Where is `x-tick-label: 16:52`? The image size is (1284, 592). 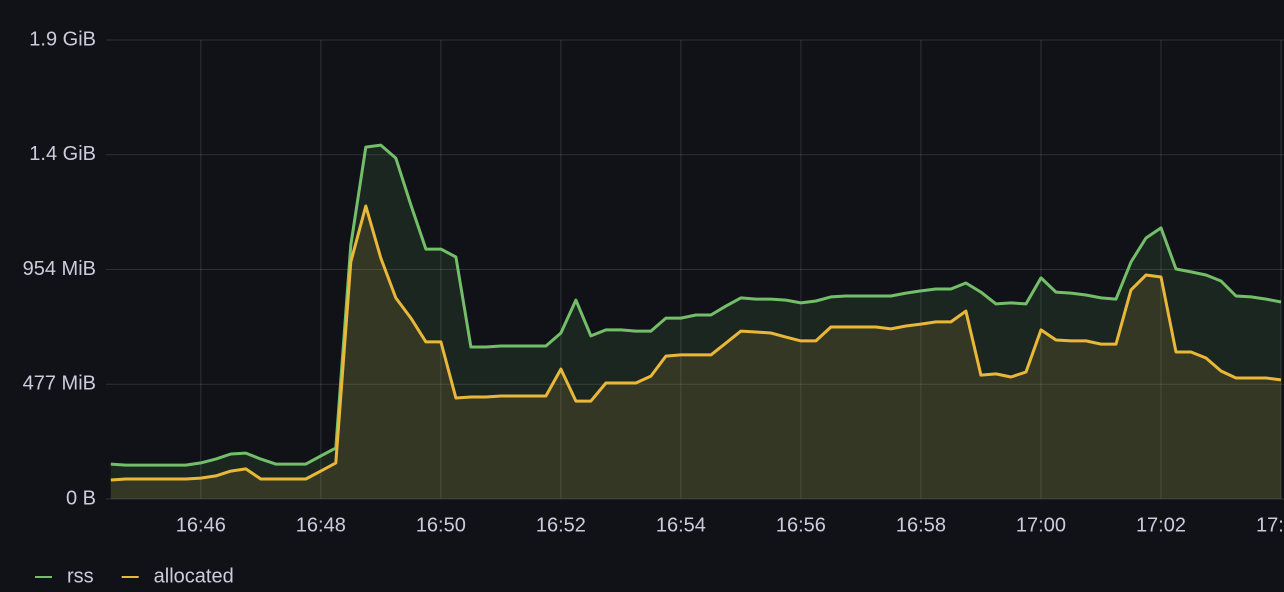 x-tick-label: 16:52 is located at coordinates (561, 525).